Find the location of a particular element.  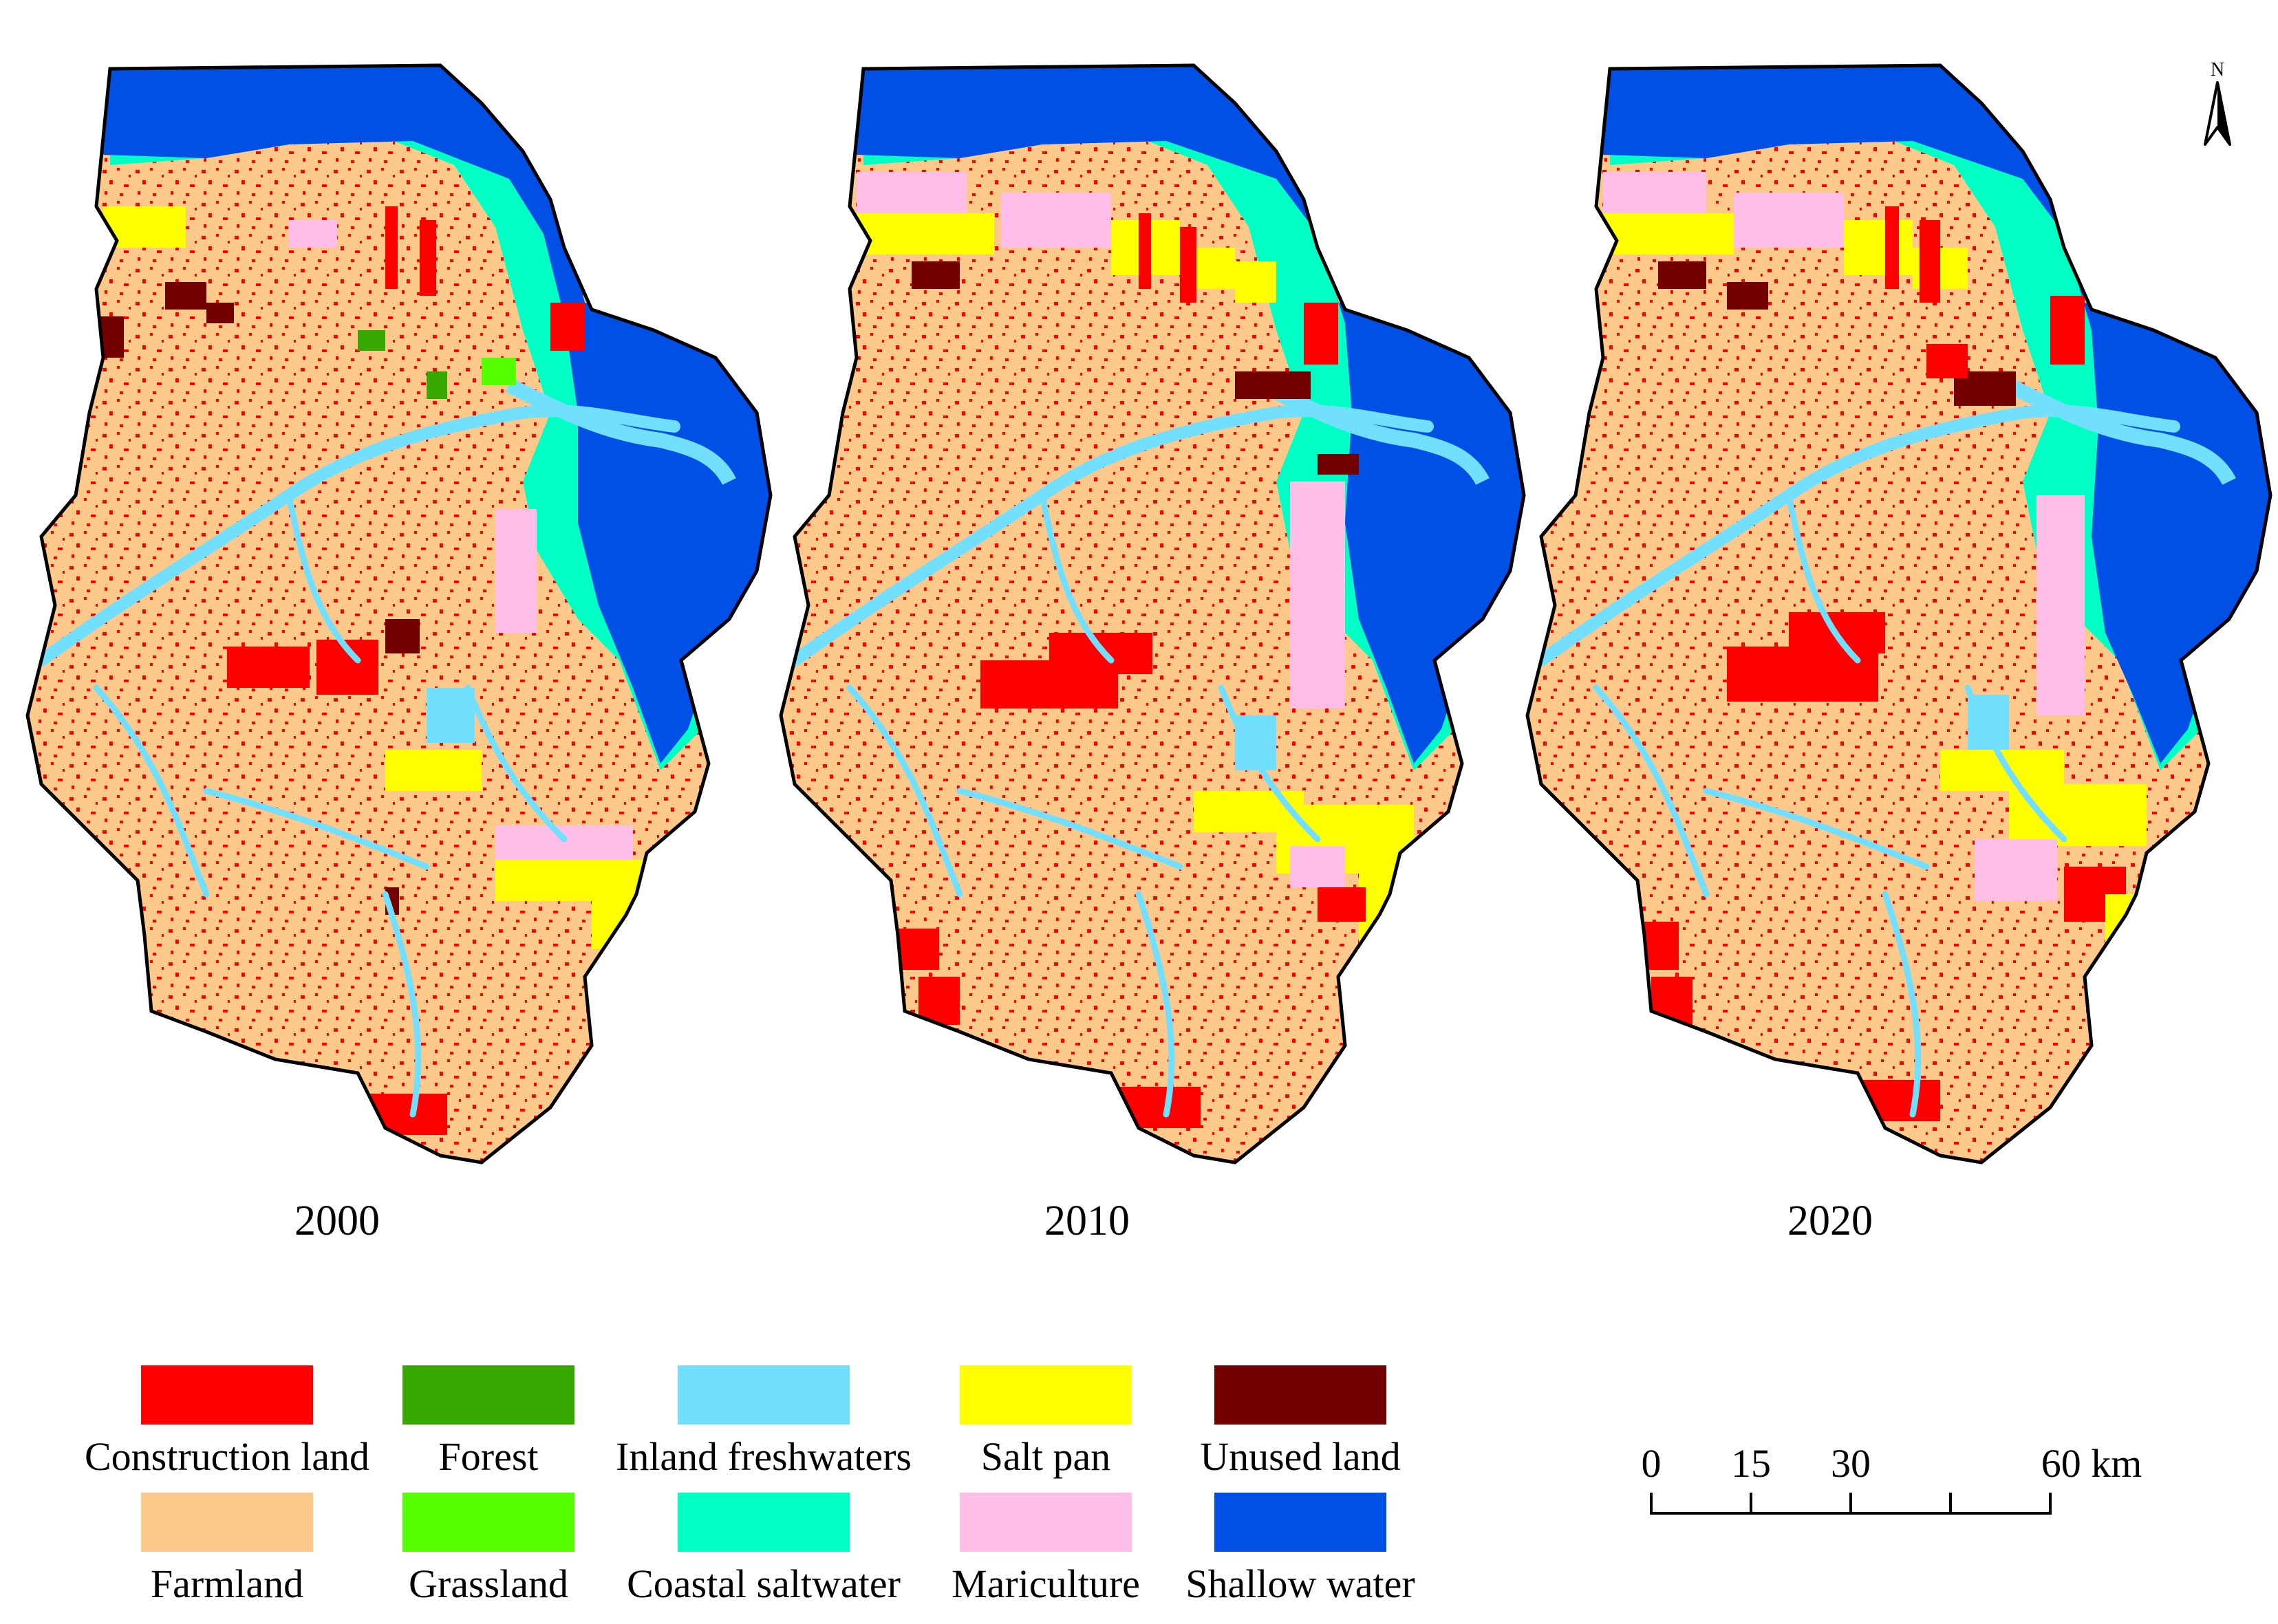

map-year-label-2020: 2020 is located at coordinates (1830, 1221).